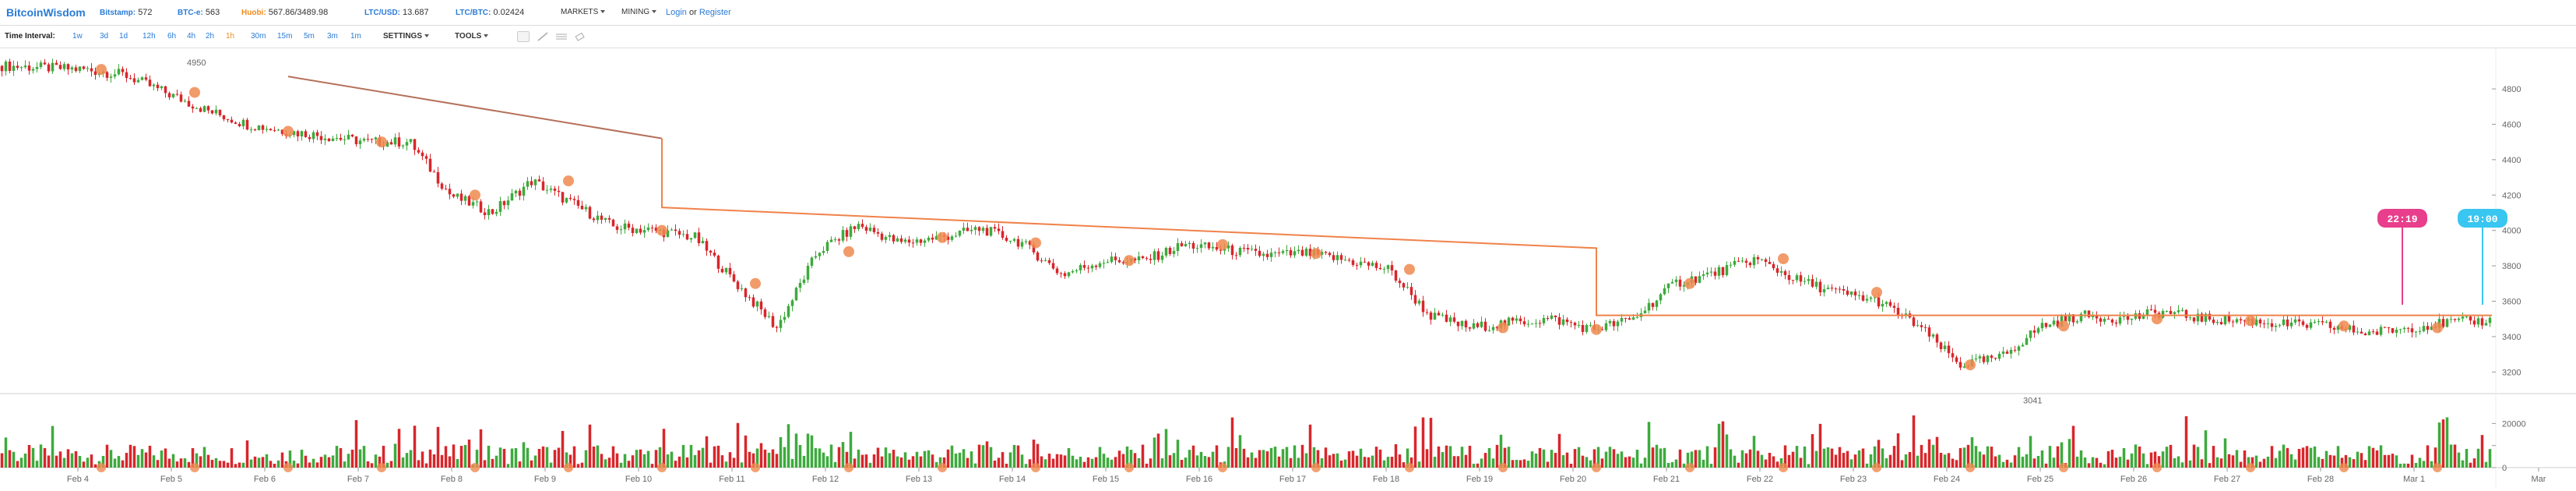 This screenshot has width=2576, height=491. I want to click on interval-1m: 1m, so click(355, 36).